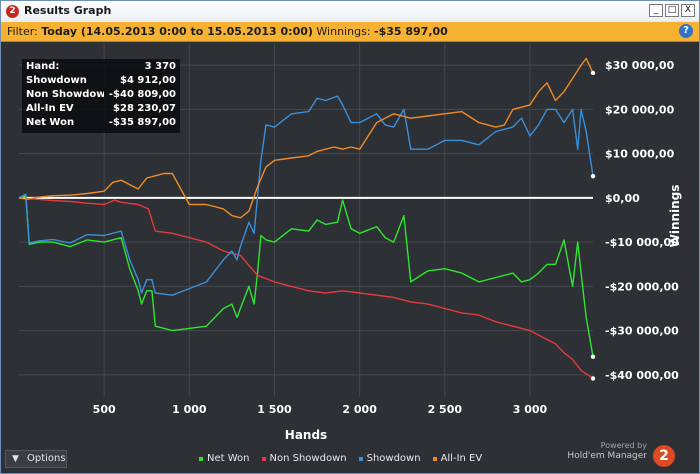 This screenshot has width=700, height=474. I want to click on stat-label: Hand:, so click(43, 66).